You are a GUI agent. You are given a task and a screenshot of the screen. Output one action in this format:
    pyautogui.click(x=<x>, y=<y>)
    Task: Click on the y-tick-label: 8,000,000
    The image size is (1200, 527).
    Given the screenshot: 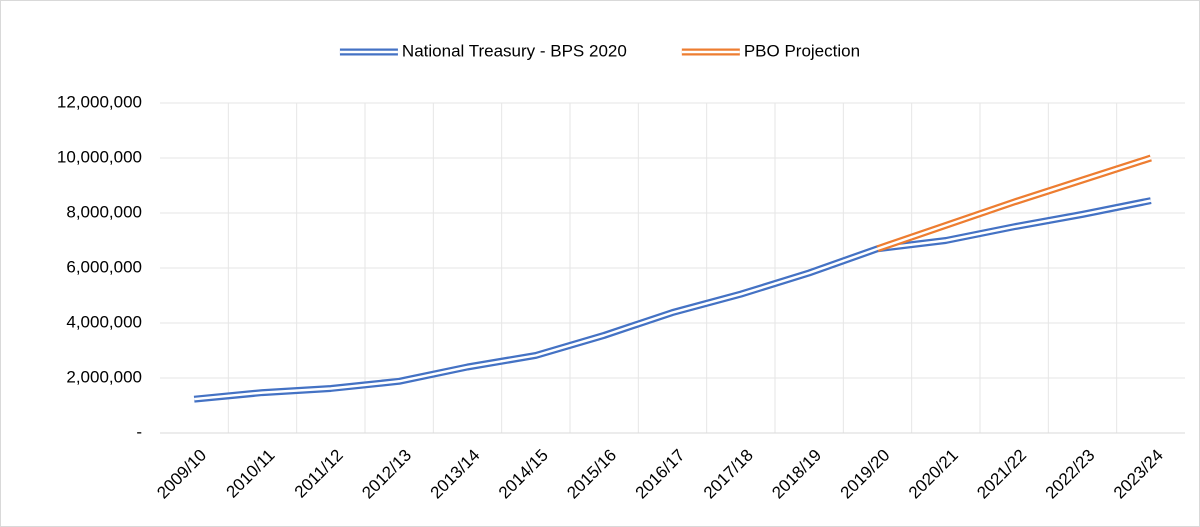 What is the action you would take?
    pyautogui.click(x=104, y=211)
    